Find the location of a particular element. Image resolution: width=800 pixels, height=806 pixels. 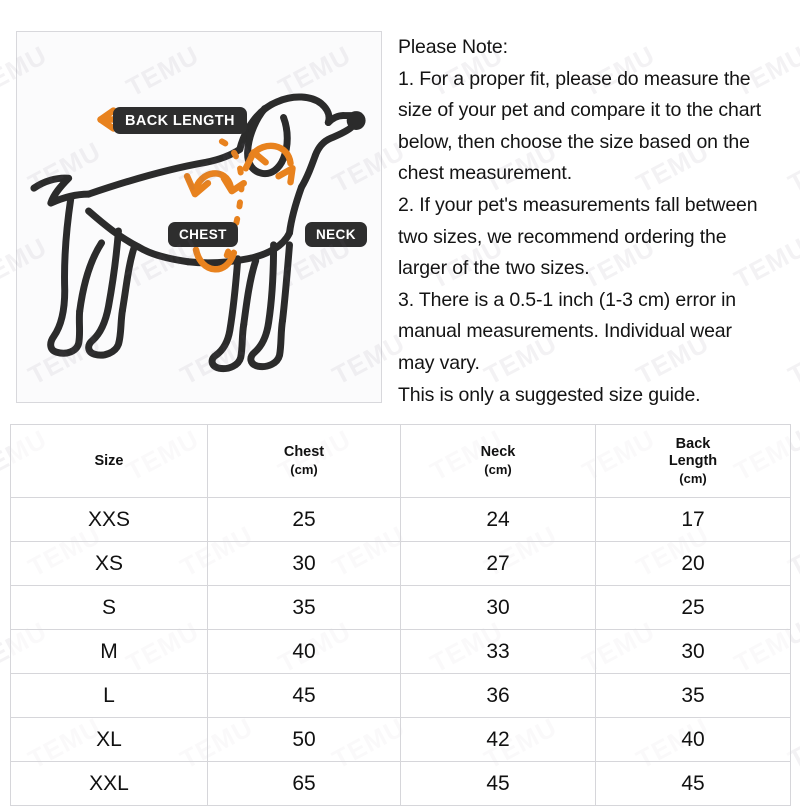

table-row: XS 30 27 20 is located at coordinates (400, 563).